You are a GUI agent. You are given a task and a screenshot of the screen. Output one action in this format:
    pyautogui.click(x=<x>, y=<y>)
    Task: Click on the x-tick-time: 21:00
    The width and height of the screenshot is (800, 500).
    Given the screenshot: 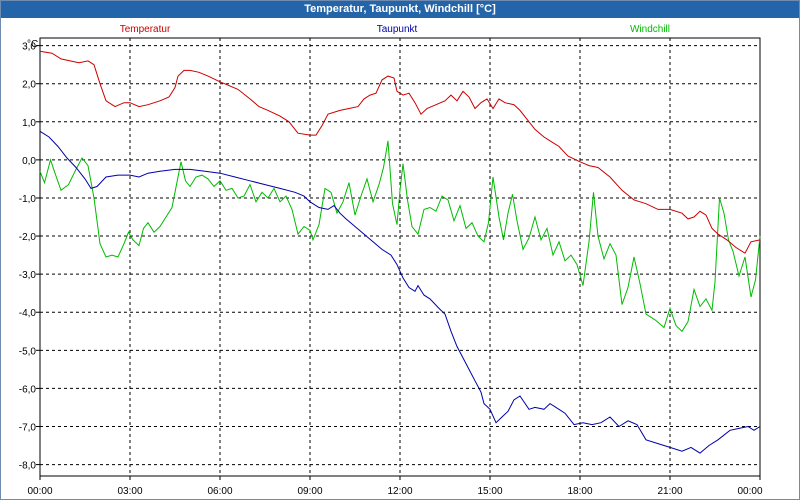 What is the action you would take?
    pyautogui.click(x=669, y=491)
    